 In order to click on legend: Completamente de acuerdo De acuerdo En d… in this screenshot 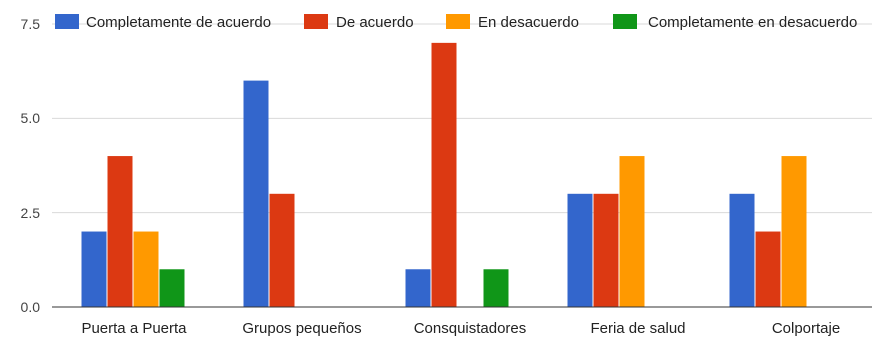, I will do `click(456, 22)`.